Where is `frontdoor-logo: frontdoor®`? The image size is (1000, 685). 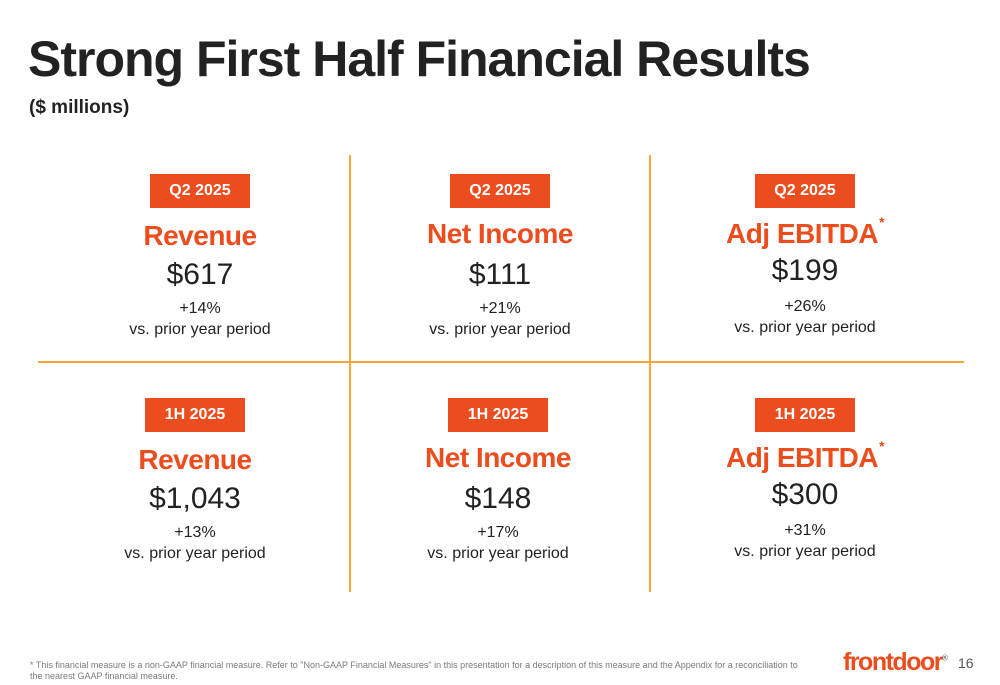 frontdoor-logo: frontdoor® is located at coordinates (895, 662).